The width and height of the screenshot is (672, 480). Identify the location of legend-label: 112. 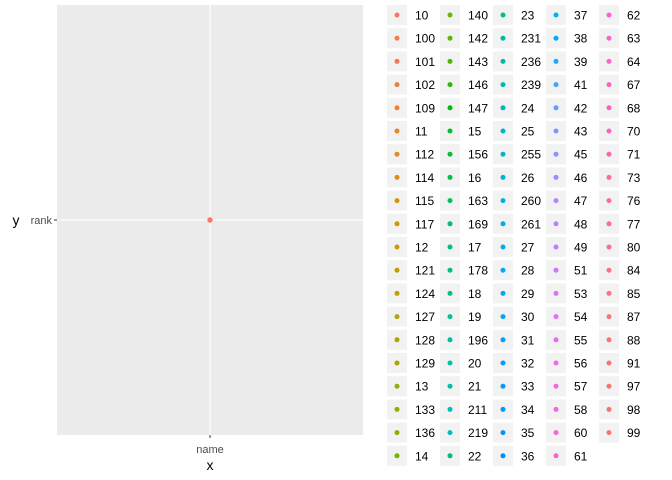
(424, 155).